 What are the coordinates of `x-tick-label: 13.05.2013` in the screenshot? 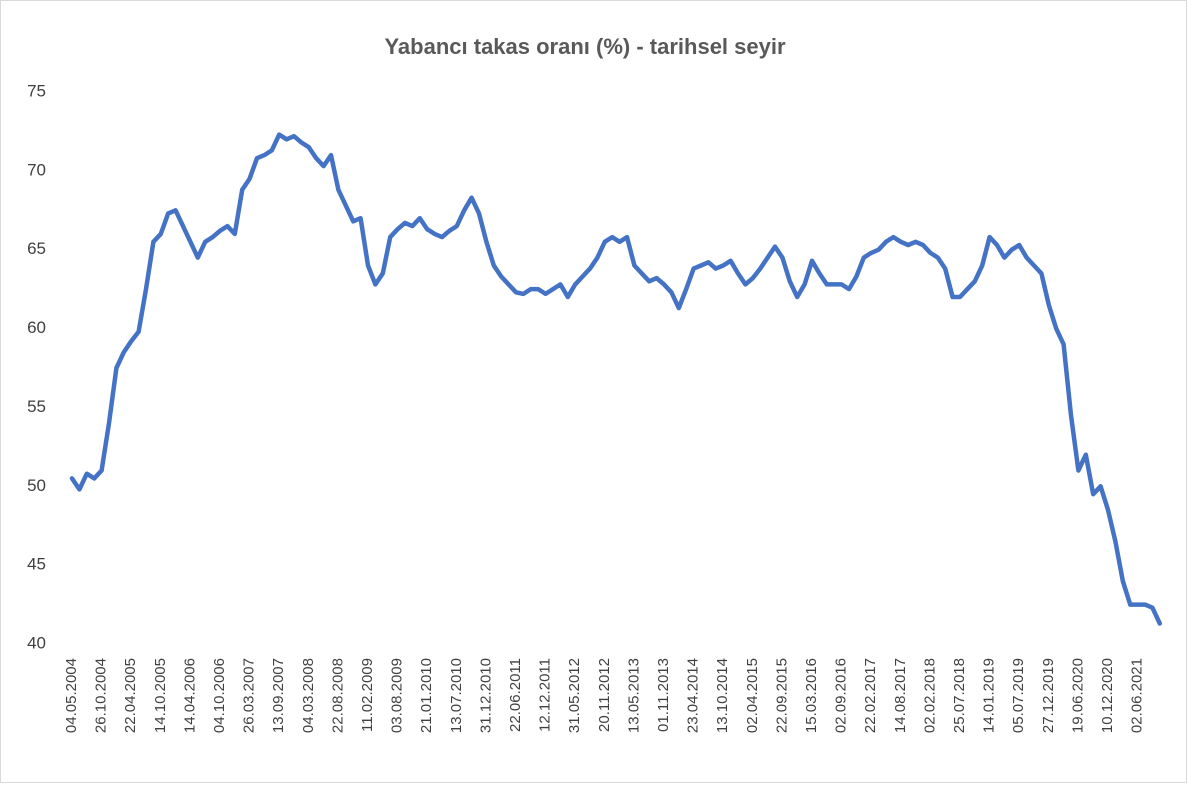 It's located at (633, 695).